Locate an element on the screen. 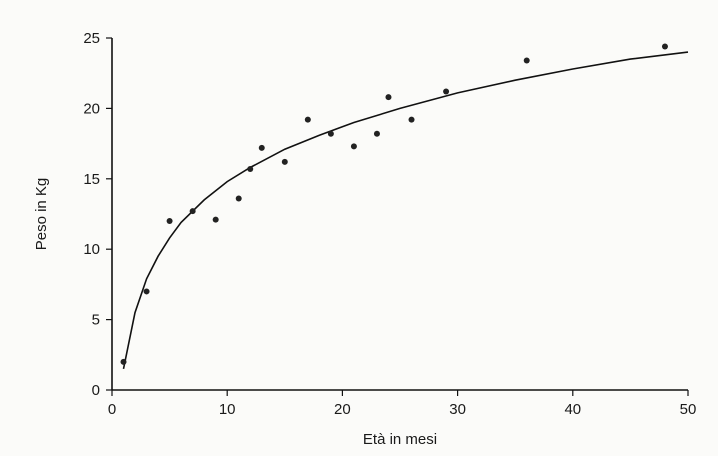 This screenshot has height=456, width=718. y-tick-label: 20 is located at coordinates (91, 108).